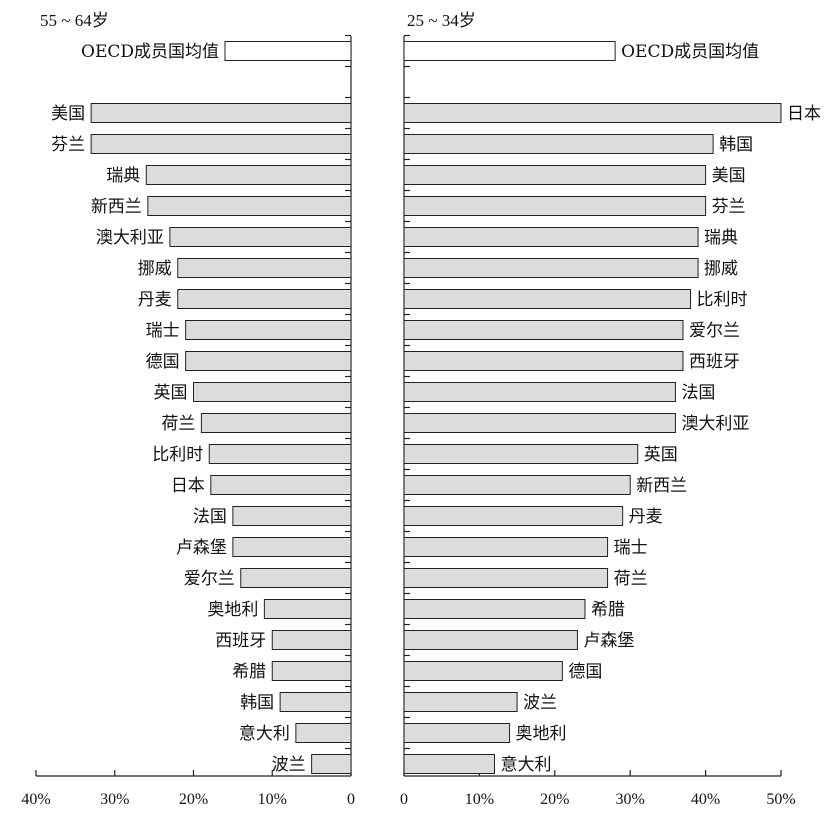 This screenshot has width=837, height=815. What do you see at coordinates (74, 20) in the screenshot?
I see `left-panel-title: 55 ~ 64岁` at bounding box center [74, 20].